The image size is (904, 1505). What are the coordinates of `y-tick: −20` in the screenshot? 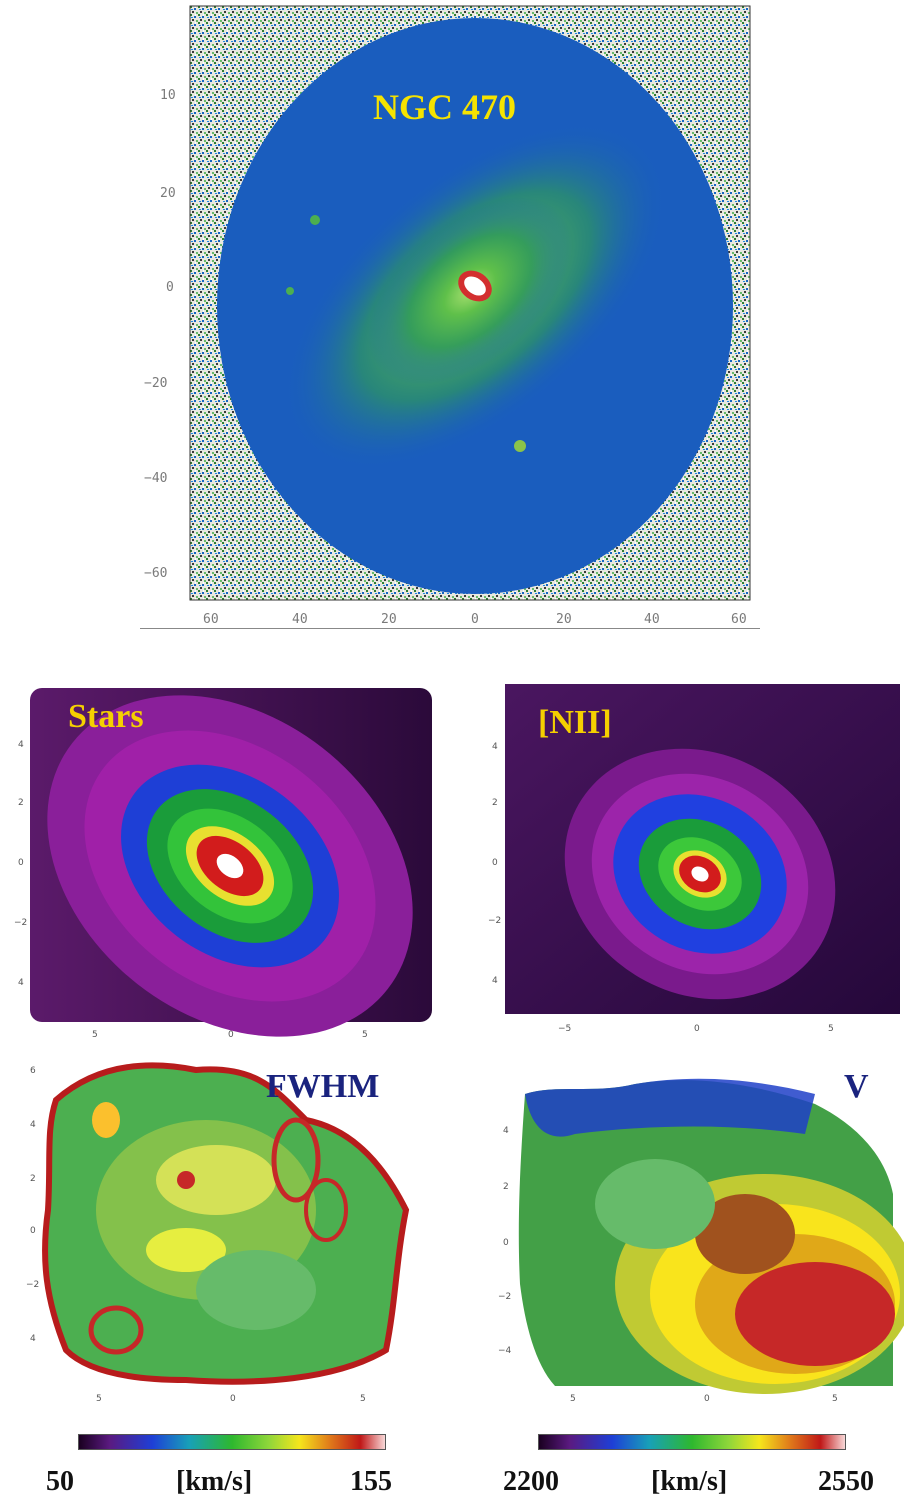 It's located at (156, 383).